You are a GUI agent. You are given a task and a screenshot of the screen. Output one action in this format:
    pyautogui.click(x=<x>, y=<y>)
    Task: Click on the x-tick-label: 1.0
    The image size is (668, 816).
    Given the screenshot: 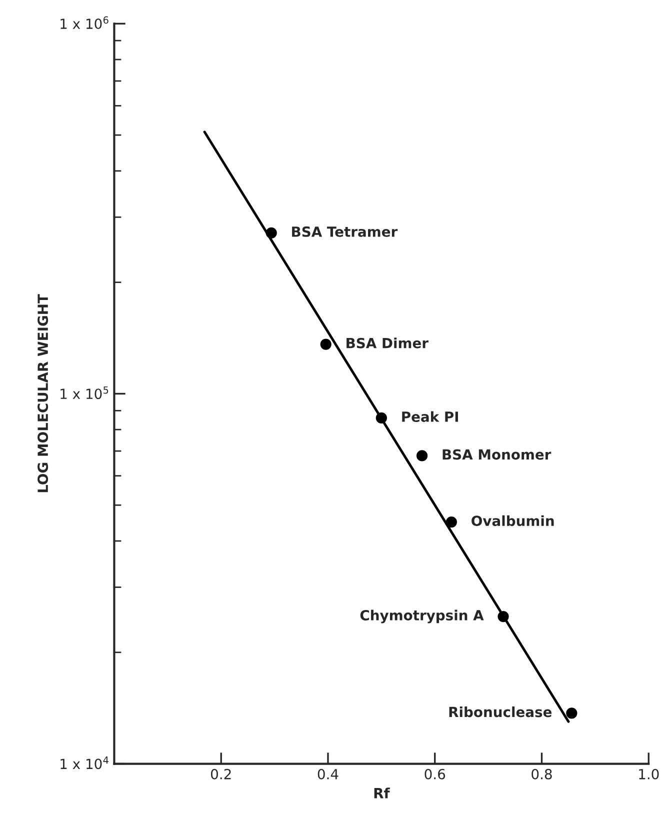 What is the action you would take?
    pyautogui.click(x=649, y=774)
    